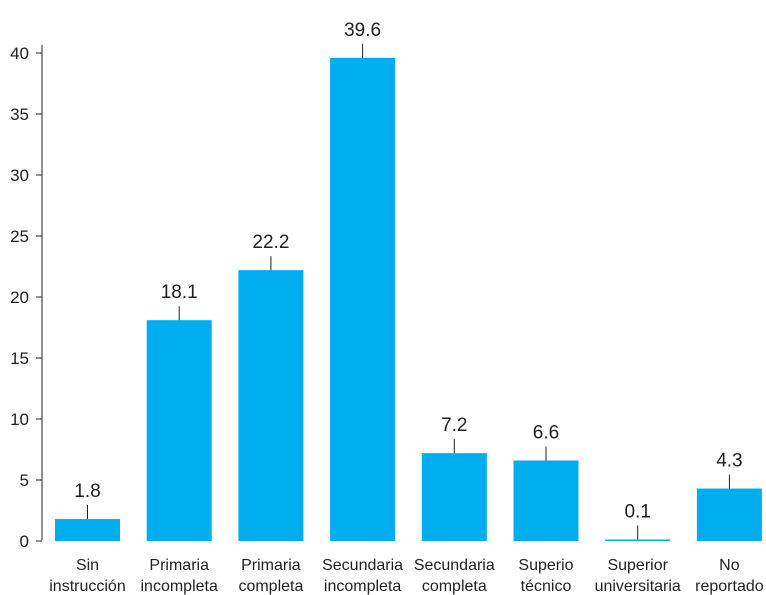 The height and width of the screenshot is (595, 766). Describe the element at coordinates (545, 576) in the screenshot. I see `category-label: Superio técnico` at that location.